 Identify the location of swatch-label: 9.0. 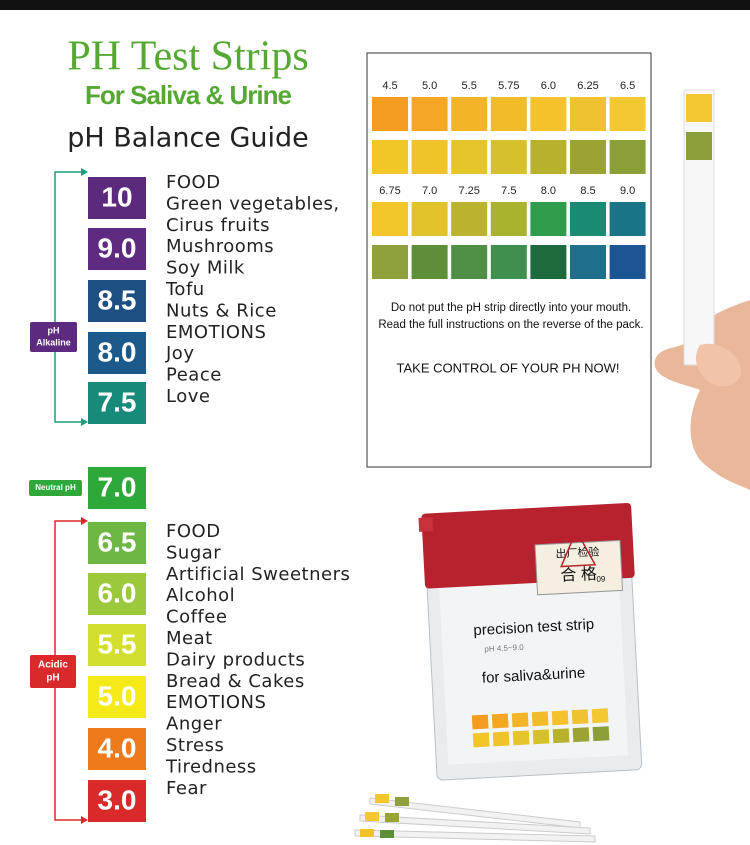
(627, 191).